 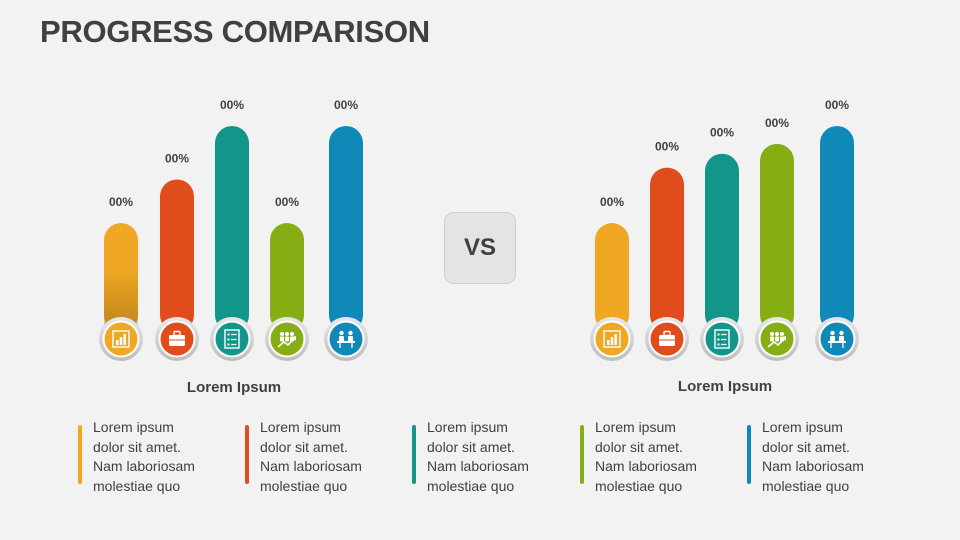 I want to click on chart-right-bar-3: 00%, so click(x=722, y=243).